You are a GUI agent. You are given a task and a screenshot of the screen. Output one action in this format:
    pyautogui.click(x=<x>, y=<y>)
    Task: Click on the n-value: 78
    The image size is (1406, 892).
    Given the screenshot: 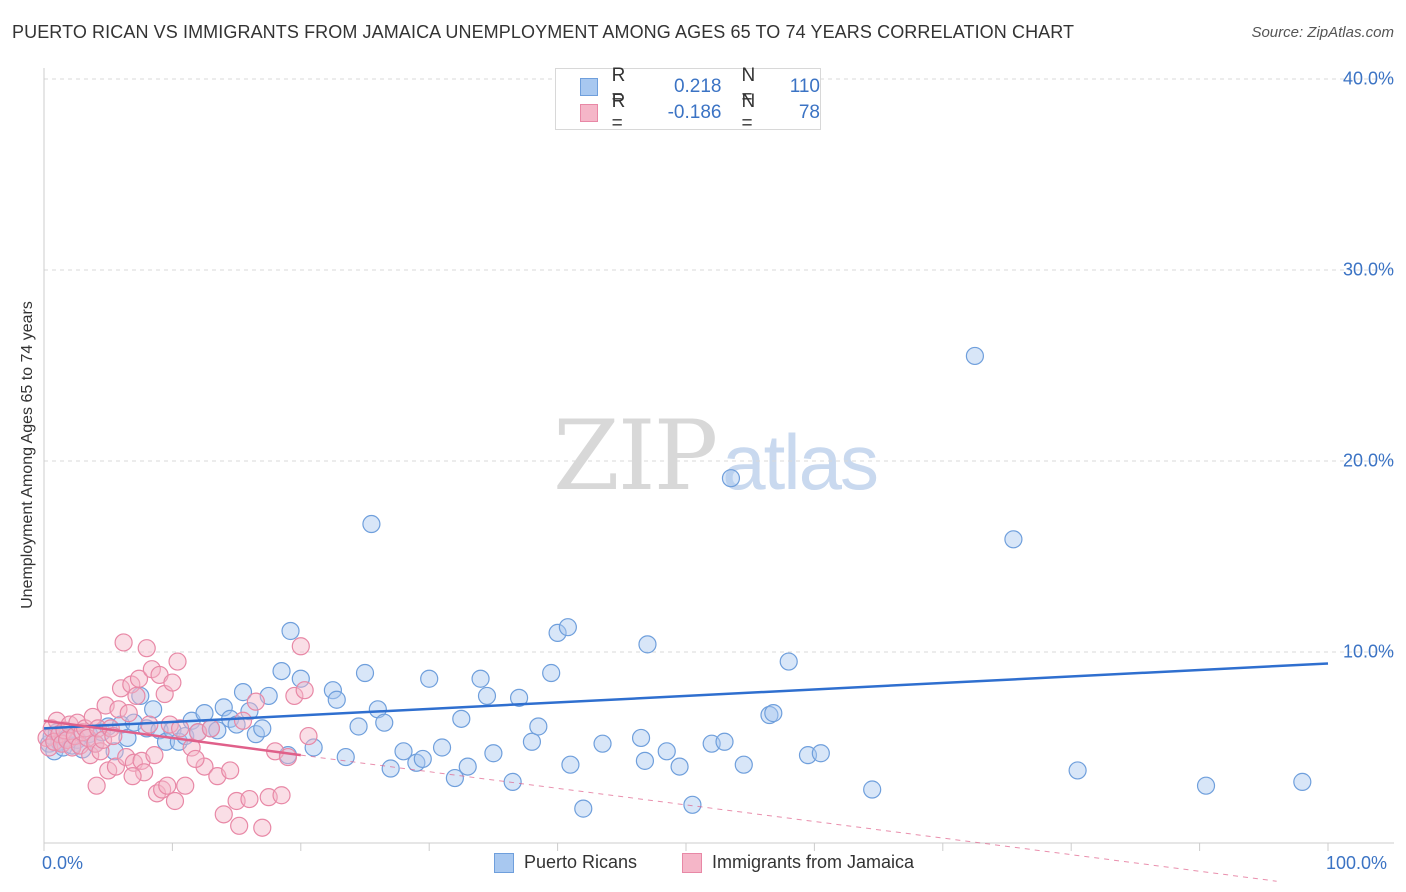 What is the action you would take?
    pyautogui.click(x=809, y=112)
    